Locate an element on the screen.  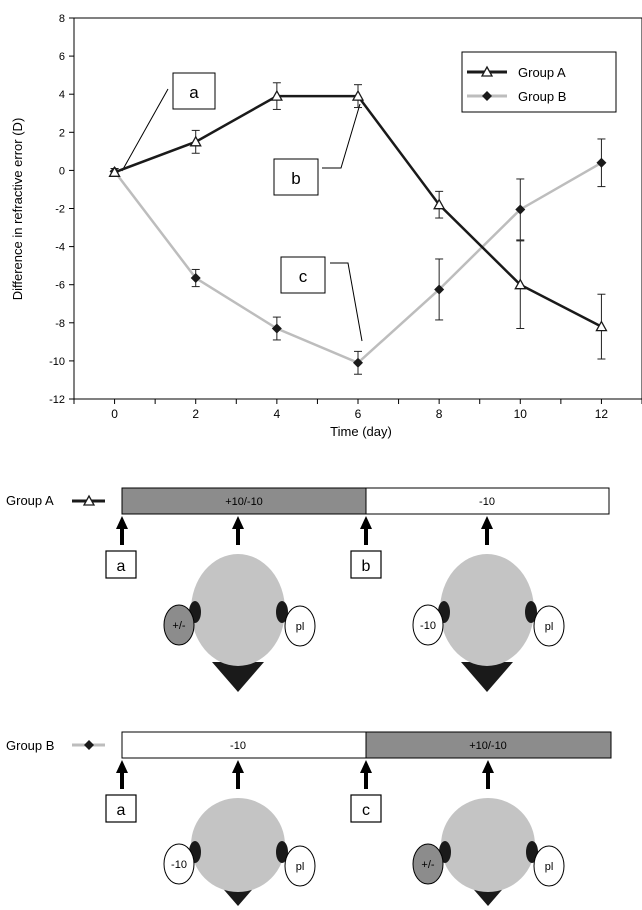
legend-marker-group-a is located at coordinates (487, 71).